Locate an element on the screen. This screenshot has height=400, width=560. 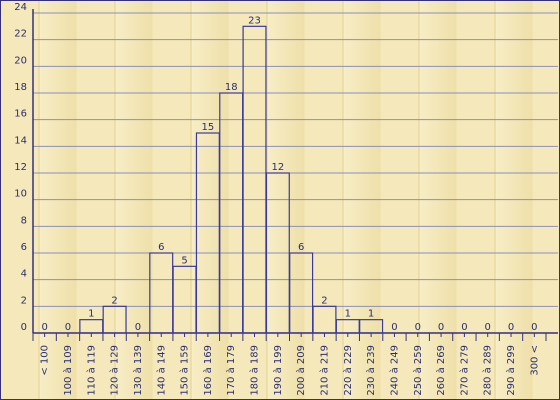
x-category-label: 210 à 219 is located at coordinates (324, 370).